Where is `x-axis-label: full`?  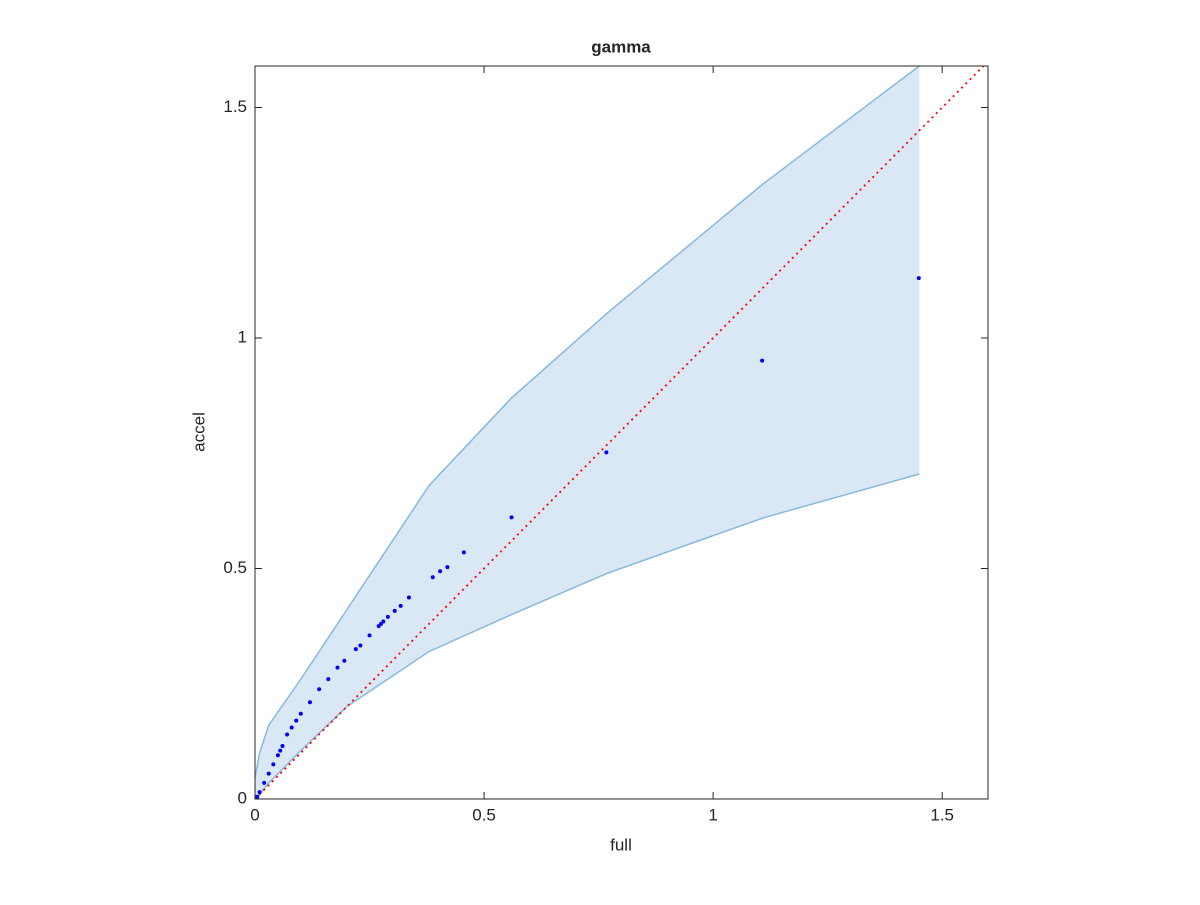
x-axis-label: full is located at coordinates (621, 844).